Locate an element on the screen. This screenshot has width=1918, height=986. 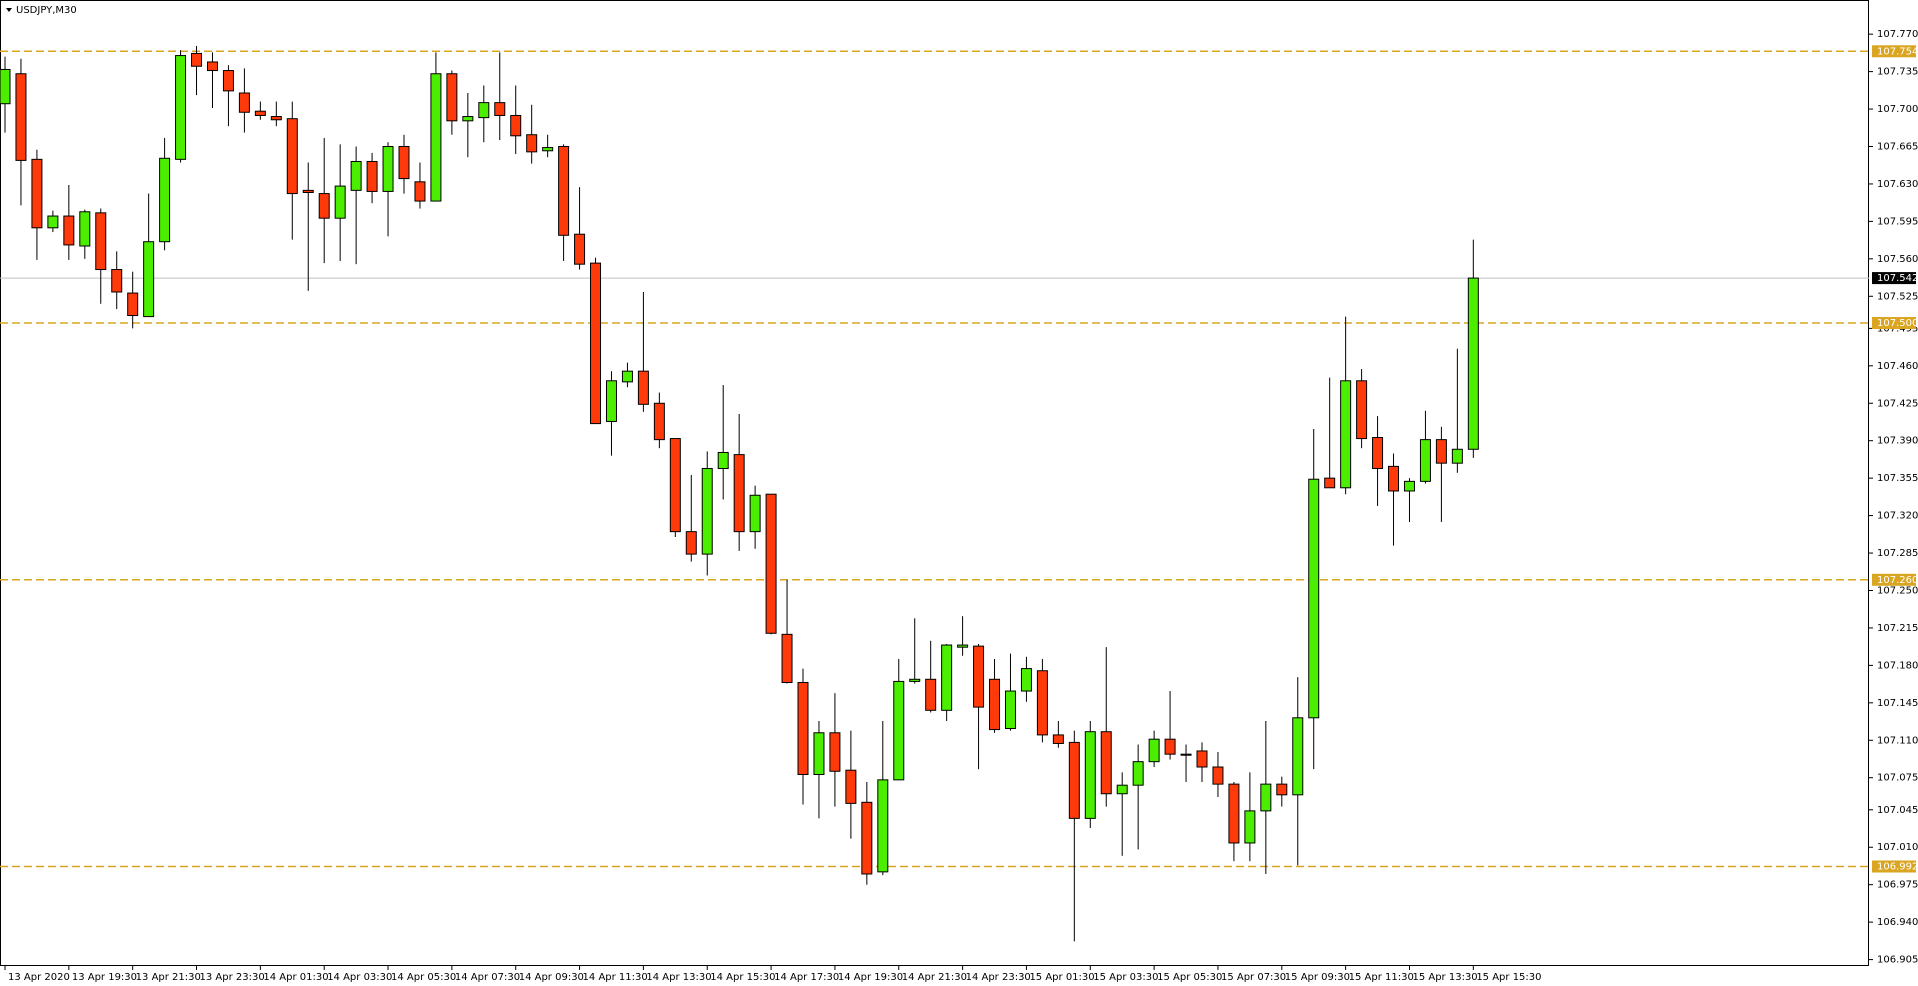
y-tick-label: 107.250 is located at coordinates (1897, 590).